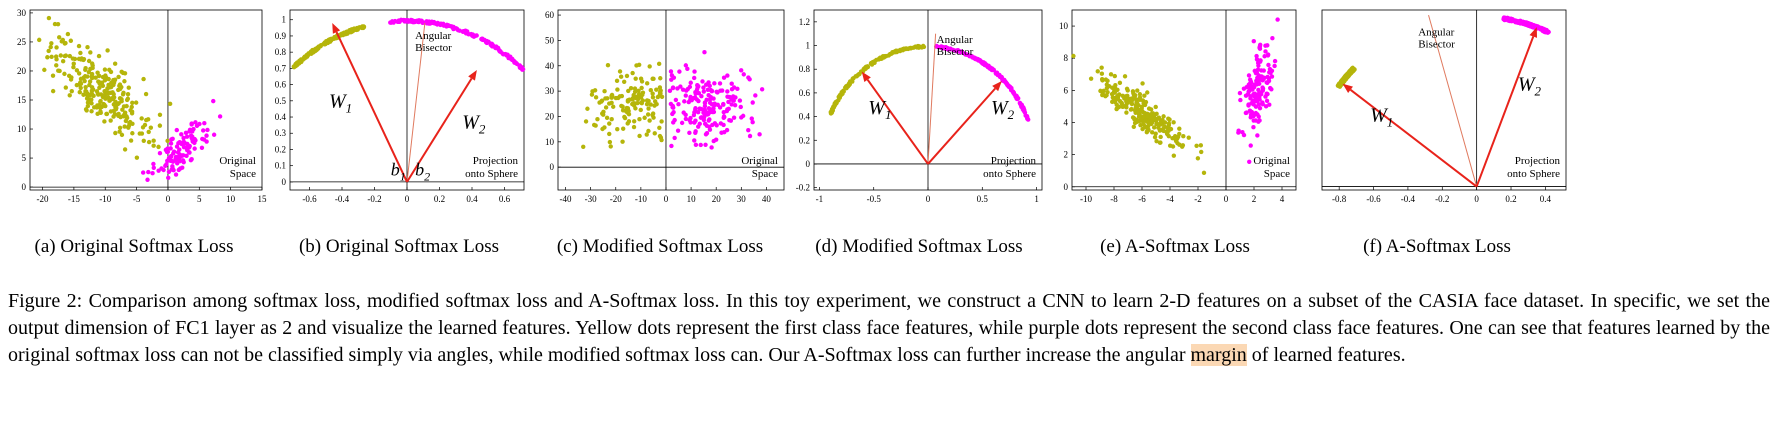 The height and width of the screenshot is (425, 1777). Describe the element at coordinates (1326, 355) in the screenshot. I see `caption-text-end: of learned features.` at that location.